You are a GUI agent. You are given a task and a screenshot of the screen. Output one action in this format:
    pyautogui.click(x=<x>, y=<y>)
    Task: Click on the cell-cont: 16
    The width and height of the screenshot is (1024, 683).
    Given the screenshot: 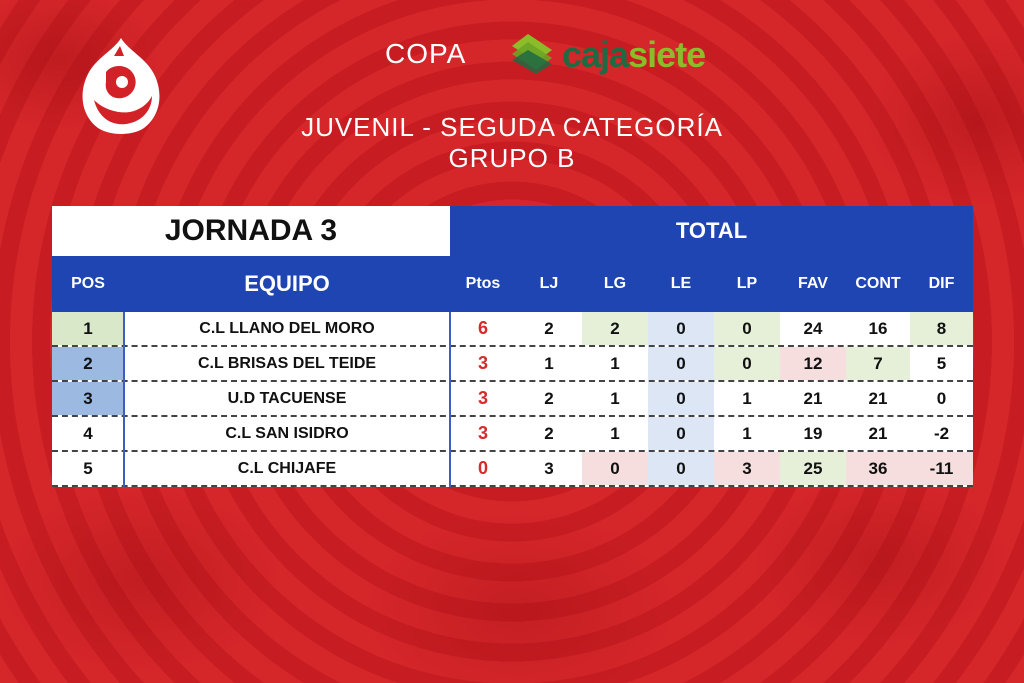 What is the action you would take?
    pyautogui.click(x=878, y=328)
    